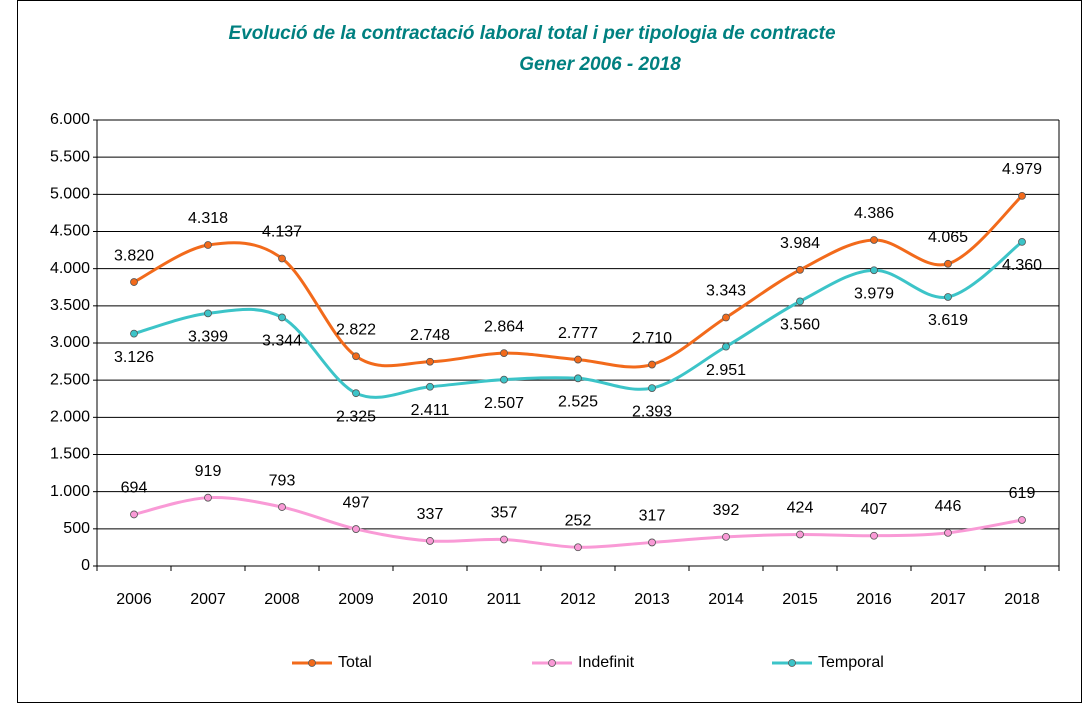 The image size is (1083, 704). Describe the element at coordinates (282, 480) in the screenshot. I see `data-label: 793` at that location.